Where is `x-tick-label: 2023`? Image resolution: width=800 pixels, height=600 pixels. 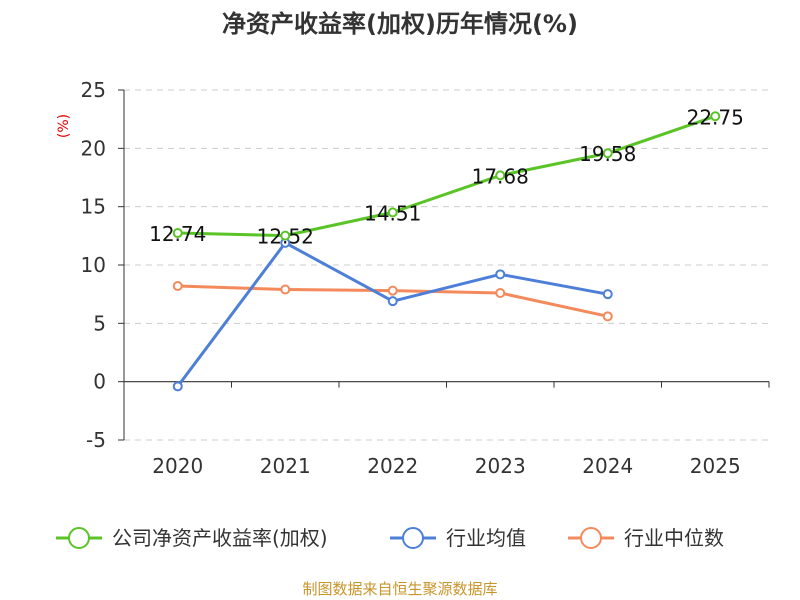 x-tick-label: 2023 is located at coordinates (500, 466).